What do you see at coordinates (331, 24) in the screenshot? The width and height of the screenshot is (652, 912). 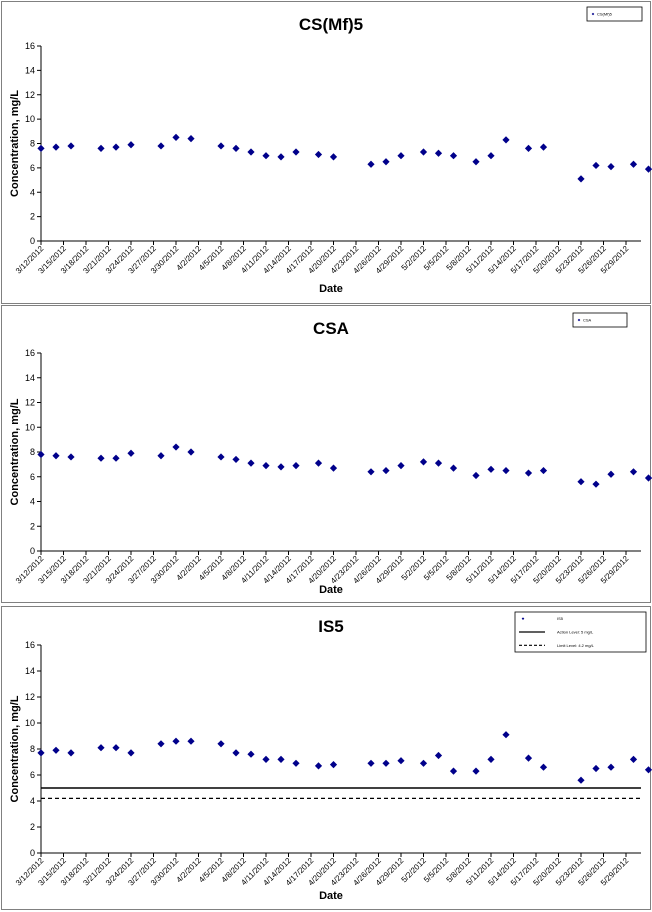 I see `chart-title: CS(Mf)5` at bounding box center [331, 24].